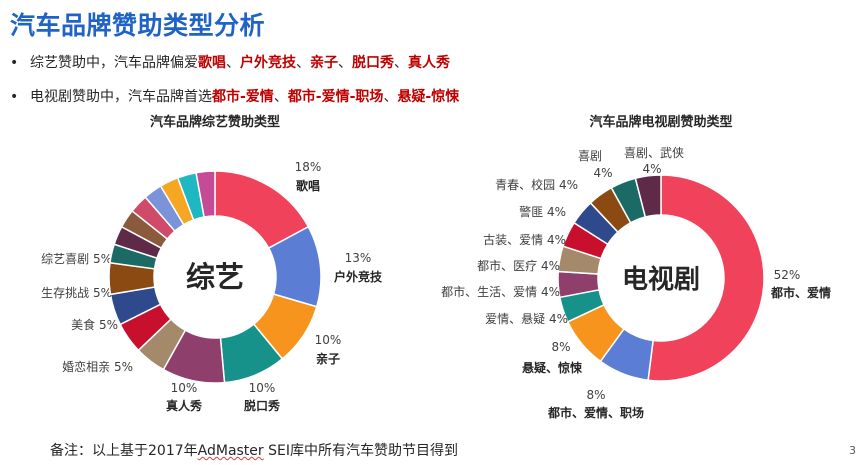  What do you see at coordinates (268, 63) in the screenshot?
I see `highlight-term: 户外竞技` at bounding box center [268, 63].